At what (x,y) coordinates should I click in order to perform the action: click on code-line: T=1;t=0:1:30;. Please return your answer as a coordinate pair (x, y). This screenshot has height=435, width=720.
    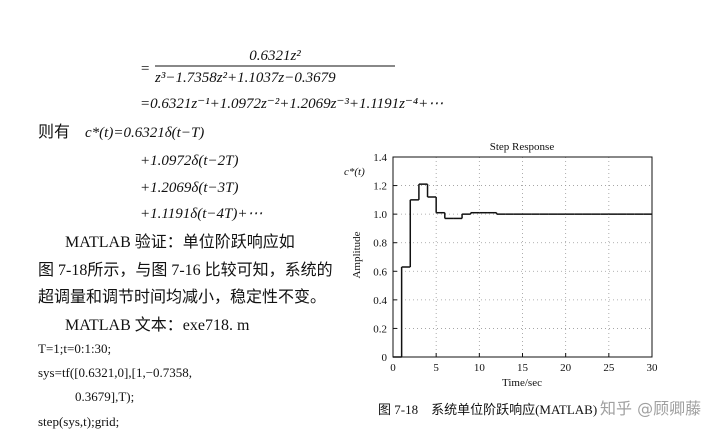
    Looking at the image, I should click on (74, 348).